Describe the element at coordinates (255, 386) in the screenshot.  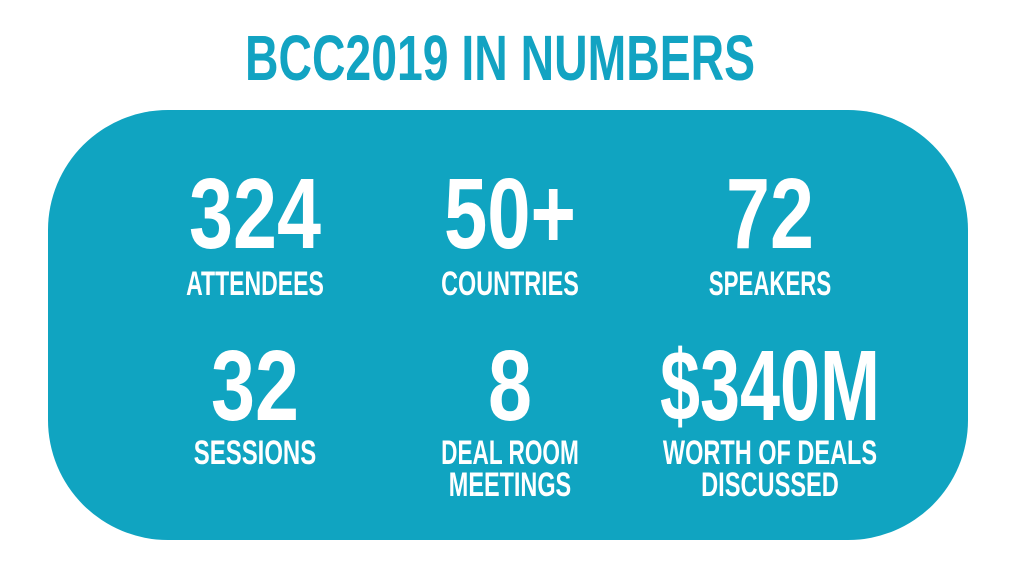
I see `stat-value: 32` at that location.